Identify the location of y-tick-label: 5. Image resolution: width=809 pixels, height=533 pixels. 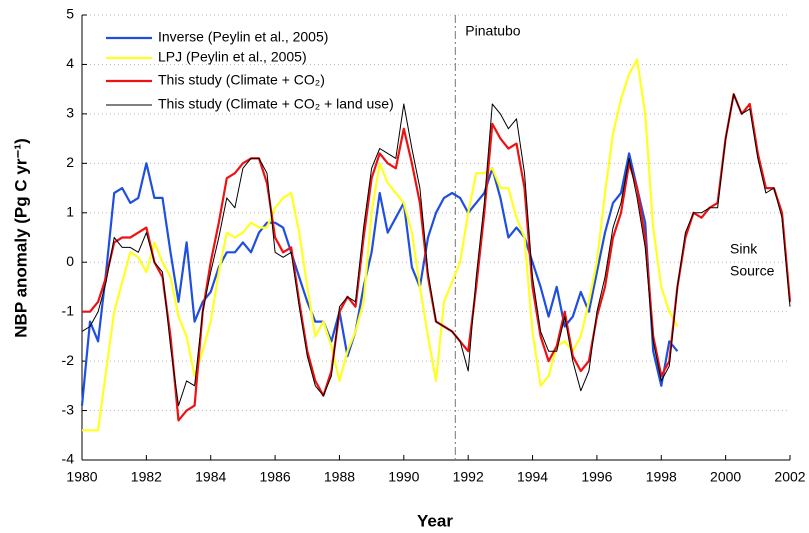
(70, 14).